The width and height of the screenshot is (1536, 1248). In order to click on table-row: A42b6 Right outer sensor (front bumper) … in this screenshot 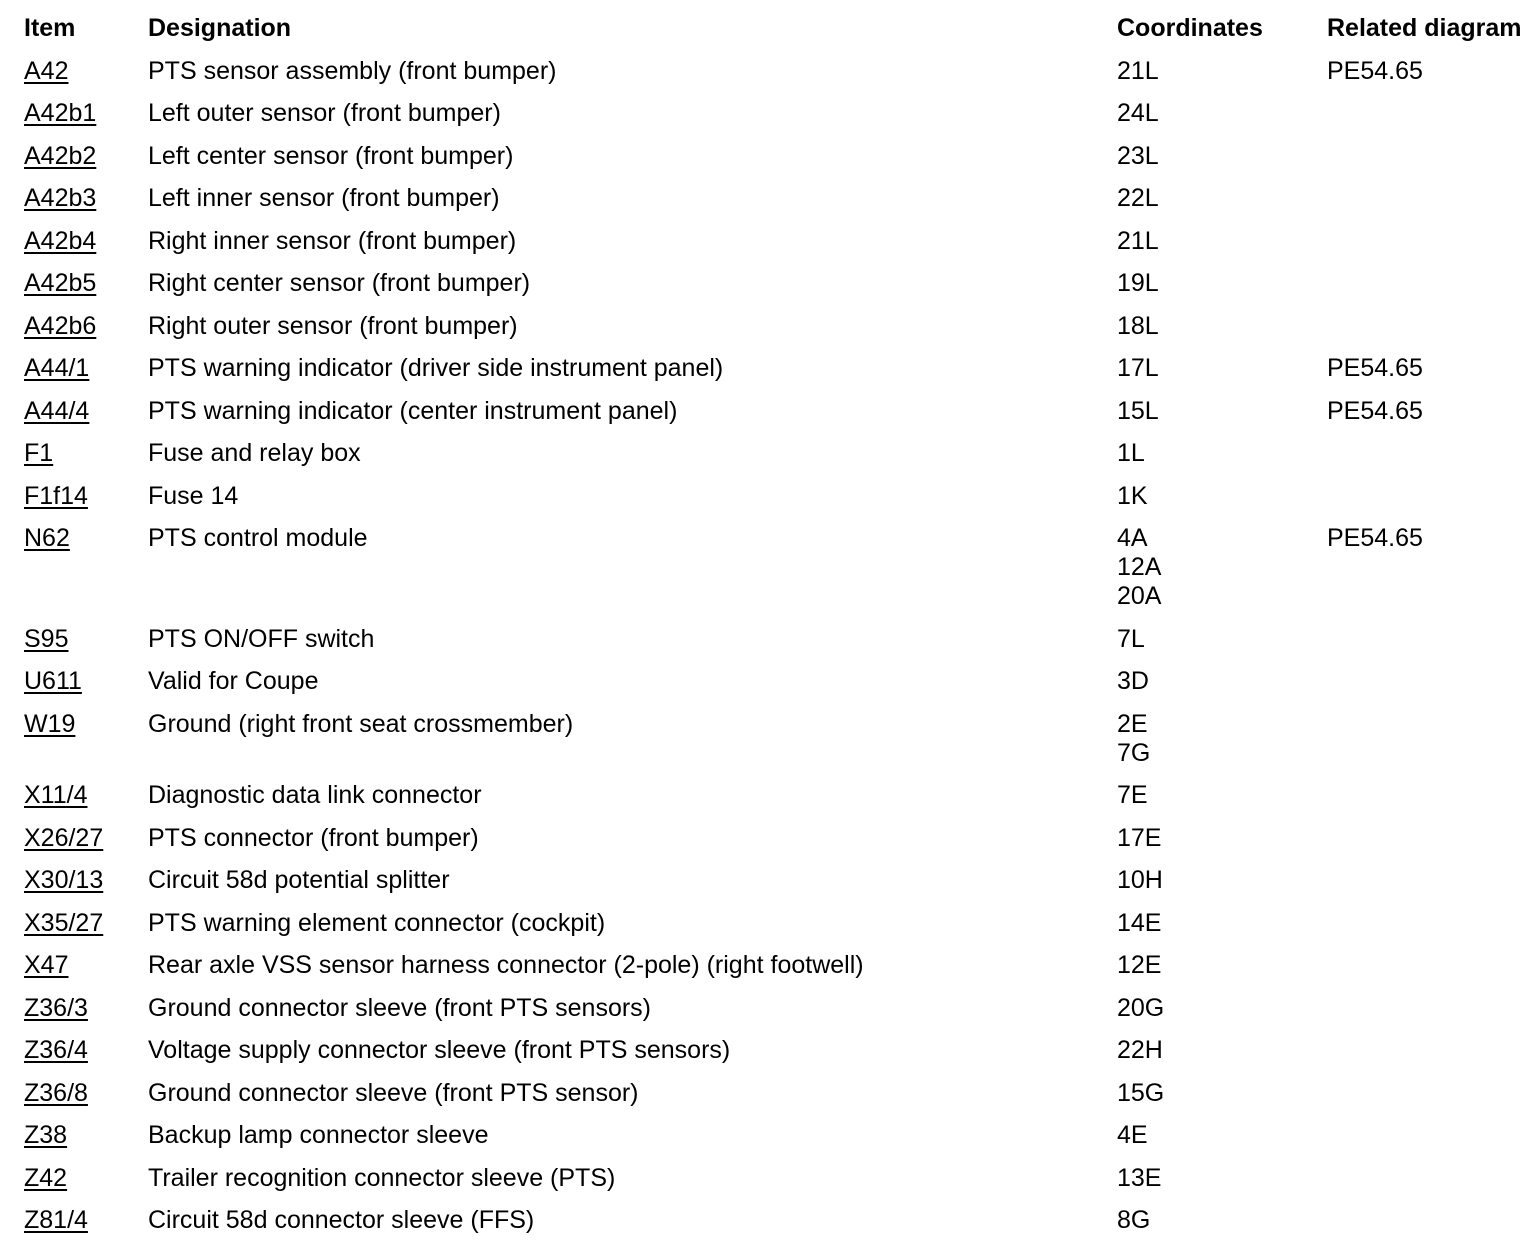, I will do `click(780, 326)`.